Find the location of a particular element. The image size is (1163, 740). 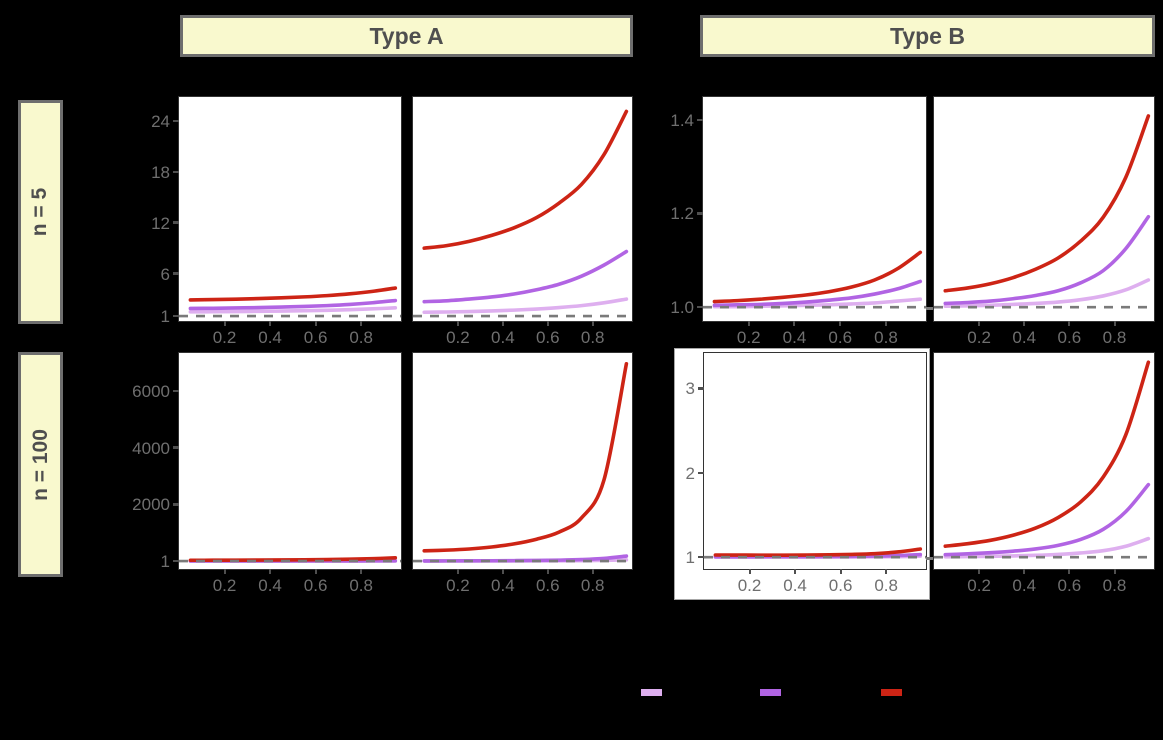

panel-n5-typeA-2: 0.2 0.4 0.6 0.8 is located at coordinates (522, 221).